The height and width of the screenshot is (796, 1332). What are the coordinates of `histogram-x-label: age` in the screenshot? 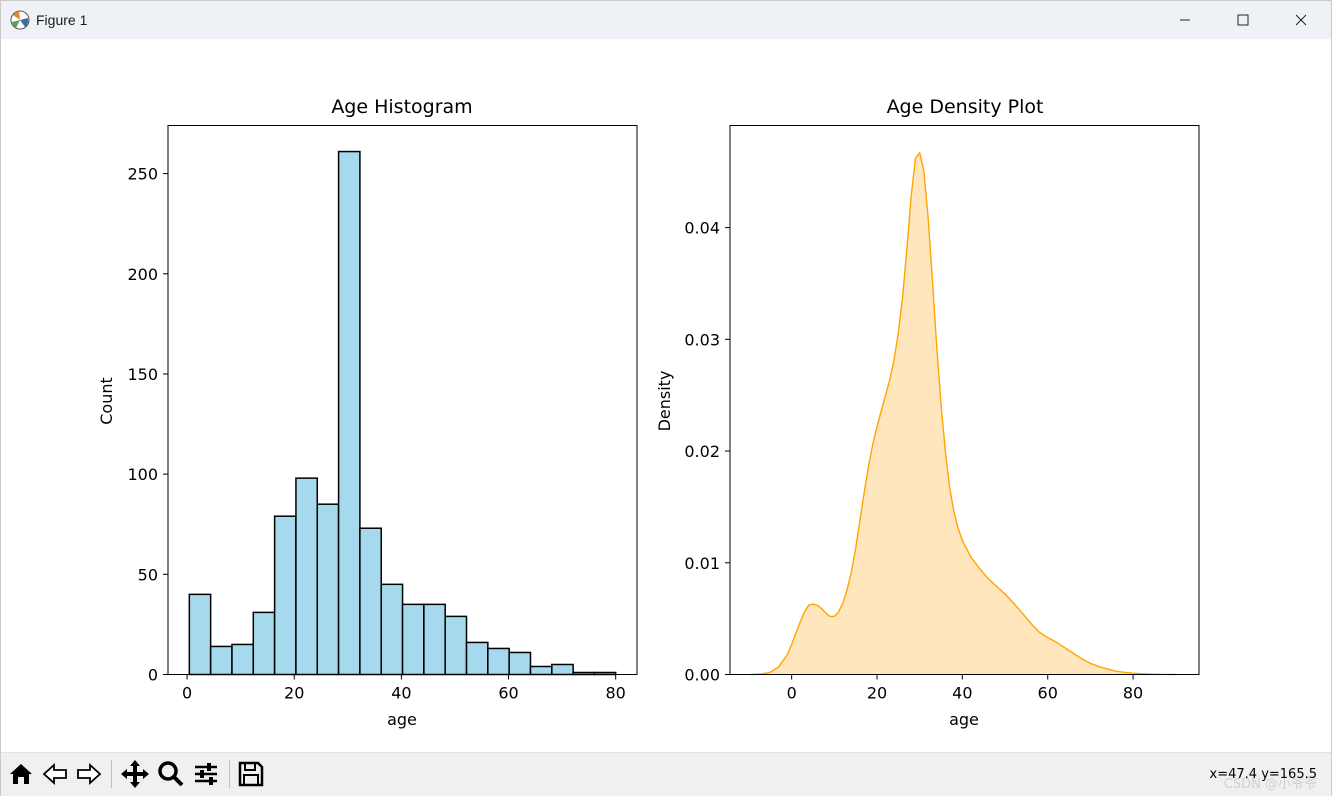 It's located at (402, 719).